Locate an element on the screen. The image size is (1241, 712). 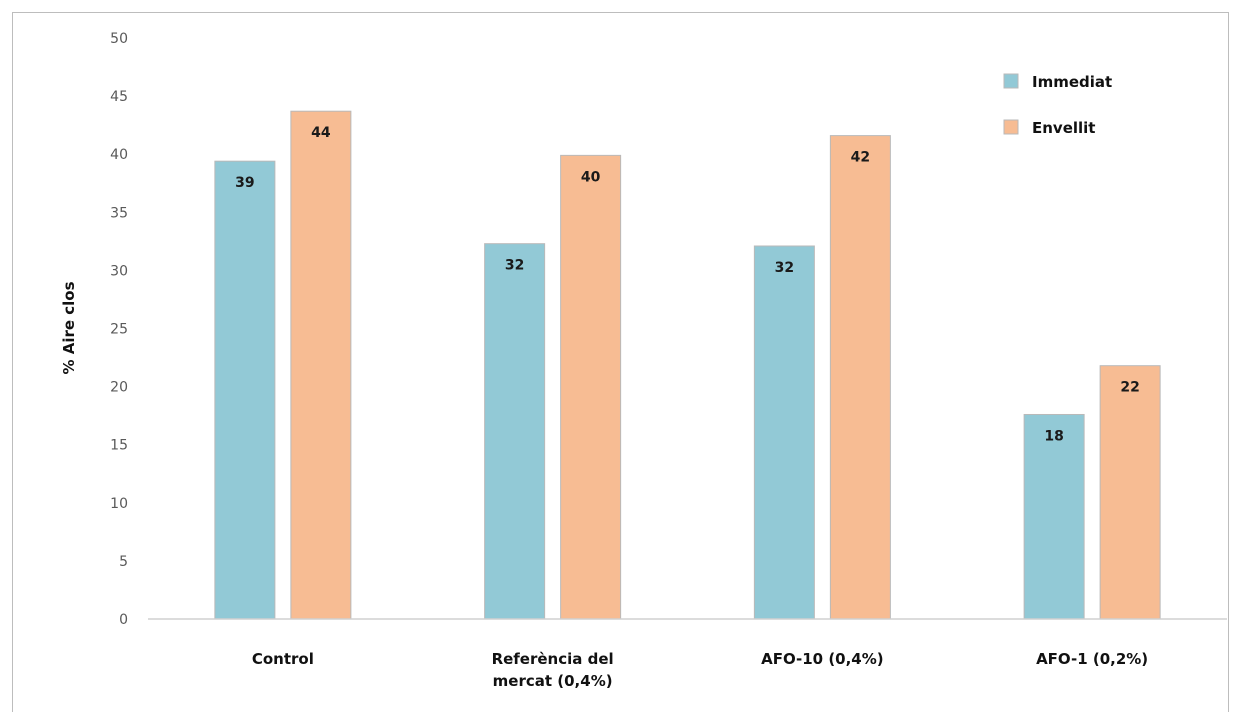
y-tick-label: 20 is located at coordinates (119, 388).